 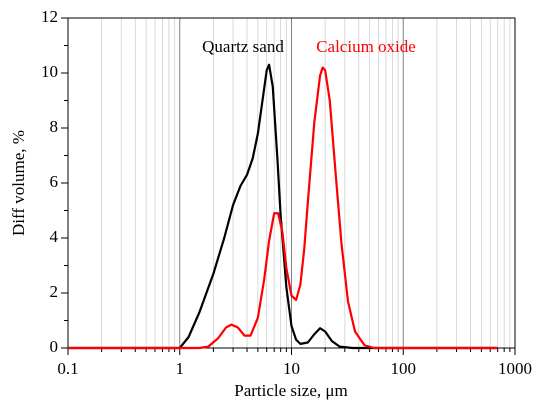 What do you see at coordinates (291, 368) in the screenshot?
I see `x-tick-label: 10` at bounding box center [291, 368].